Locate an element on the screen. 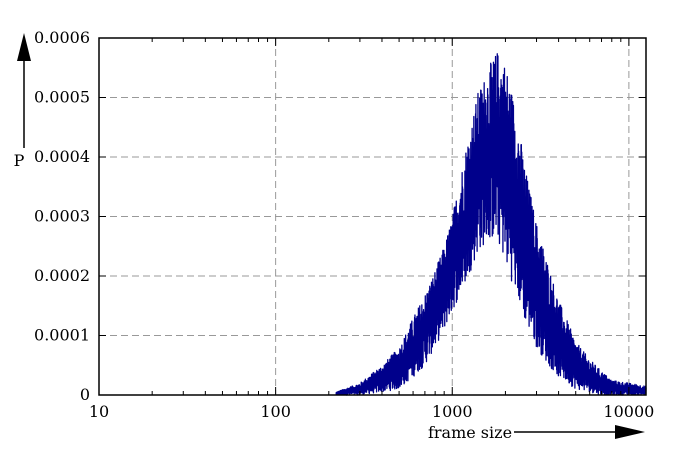 The width and height of the screenshot is (694, 451). y-tick-label: 0.0005 is located at coordinates (62, 97).